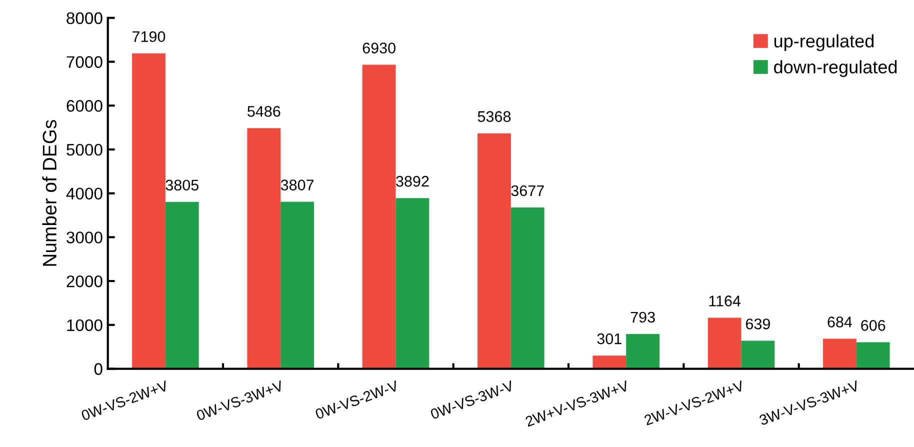 The width and height of the screenshot is (914, 447). I want to click on y-tick-label: 3000, so click(84, 238).